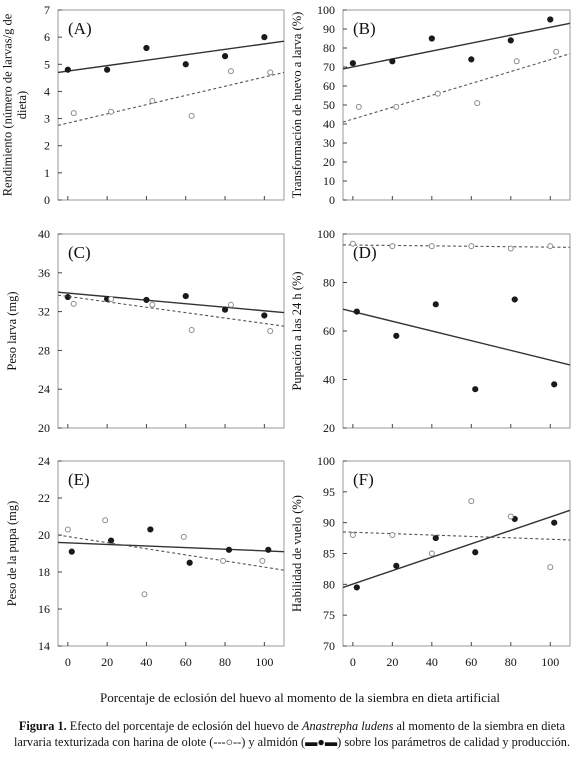 The width and height of the screenshot is (584, 774). I want to click on y-tick-label: 10, so click(329, 181).